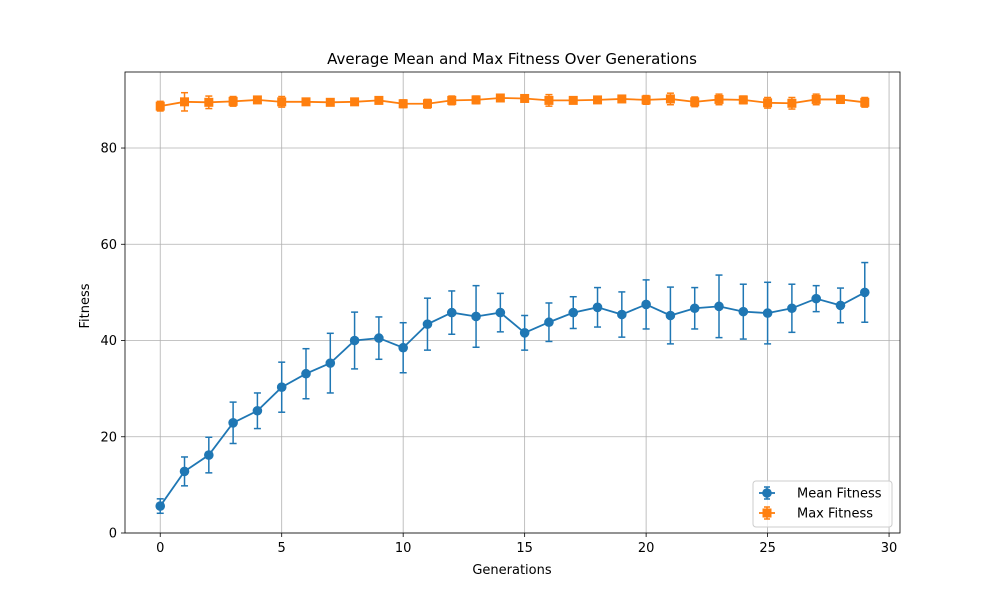 The height and width of the screenshot is (600, 1000). Describe the element at coordinates (512, 570) in the screenshot. I see `x-axis-label: Generations` at that location.